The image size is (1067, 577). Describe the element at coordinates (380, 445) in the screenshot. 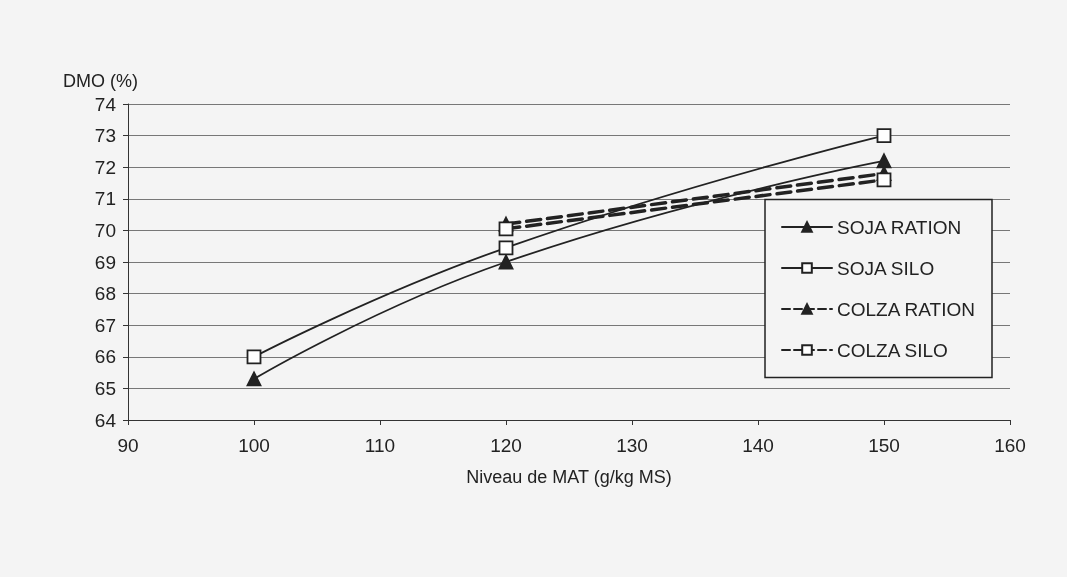

I see `x-tick-label: 110` at that location.